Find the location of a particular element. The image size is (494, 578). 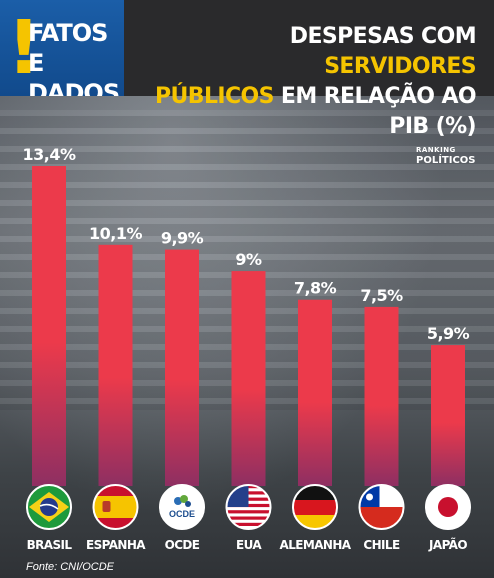

category-label: ALEMANHA is located at coordinates (316, 545).